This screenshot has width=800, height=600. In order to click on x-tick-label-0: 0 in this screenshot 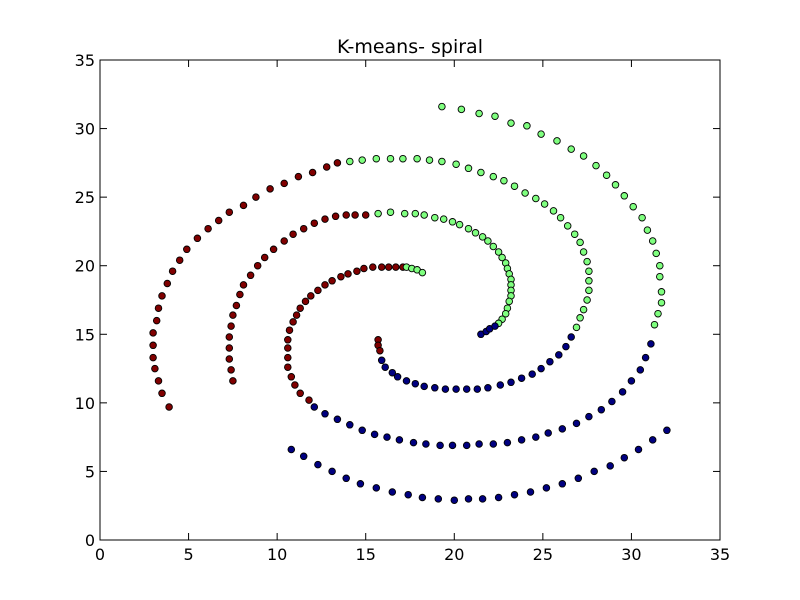, I will do `click(100, 554)`.